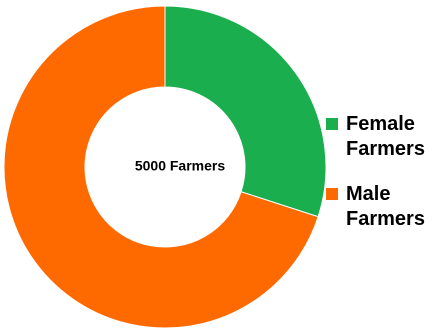 The image size is (441, 328). What do you see at coordinates (332, 194) in the screenshot?
I see `legend-swatch-male-farmers` at bounding box center [332, 194].